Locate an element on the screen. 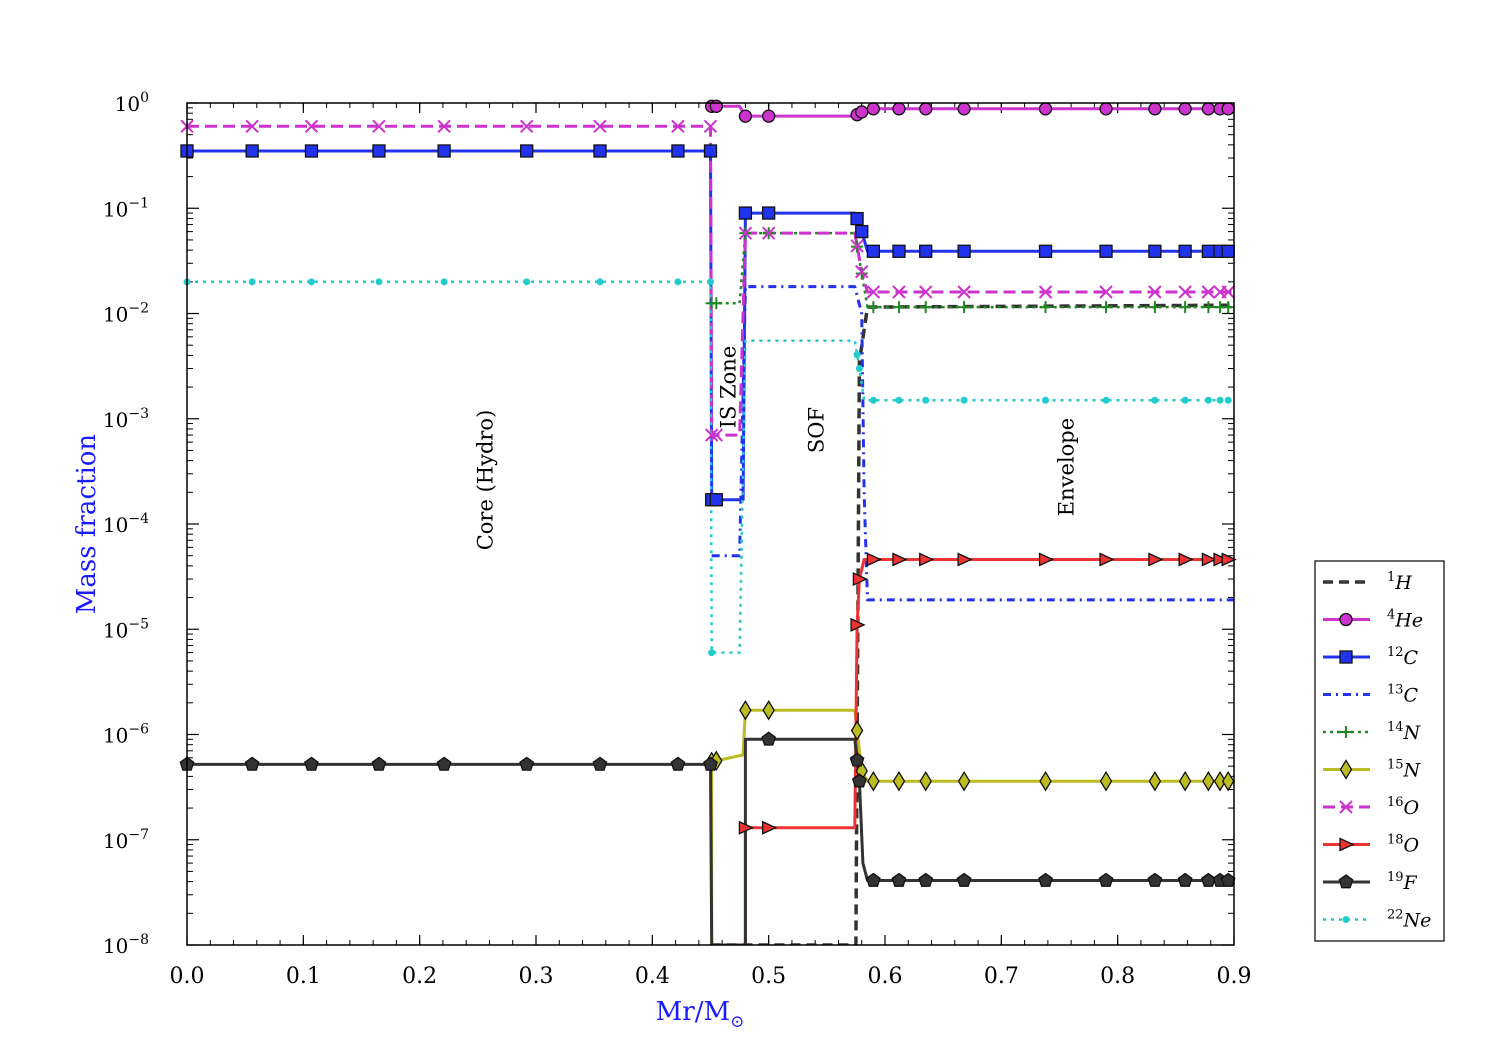  y-tick-label: 10⁻⁵ is located at coordinates (126, 629).